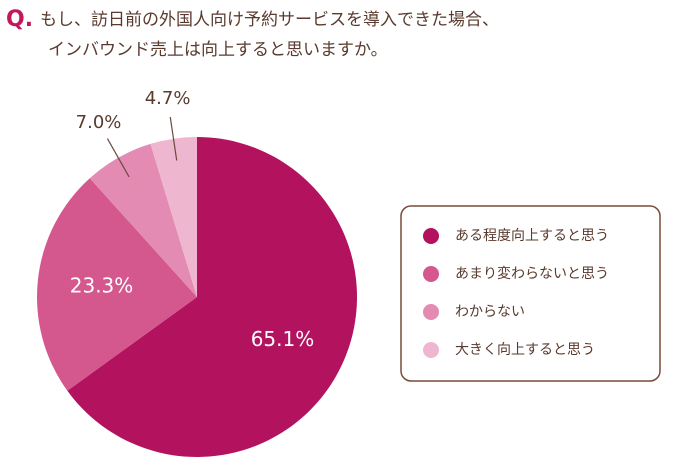 The width and height of the screenshot is (680, 463). I want to click on chart-title: もし、訪日前の外国人向け予約サービスを導入できた場合、, so click(269, 20).